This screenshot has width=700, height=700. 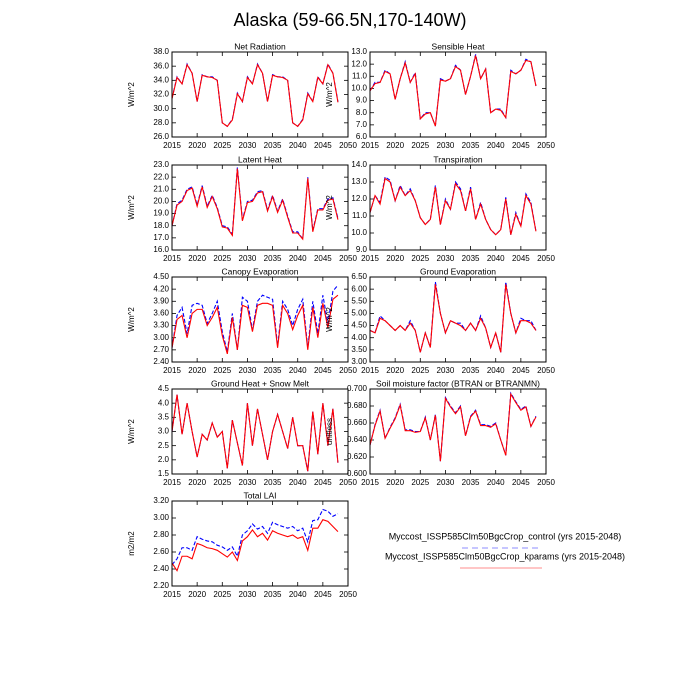 I want to click on y-tick-label: 4.0, so click(x=164, y=402).